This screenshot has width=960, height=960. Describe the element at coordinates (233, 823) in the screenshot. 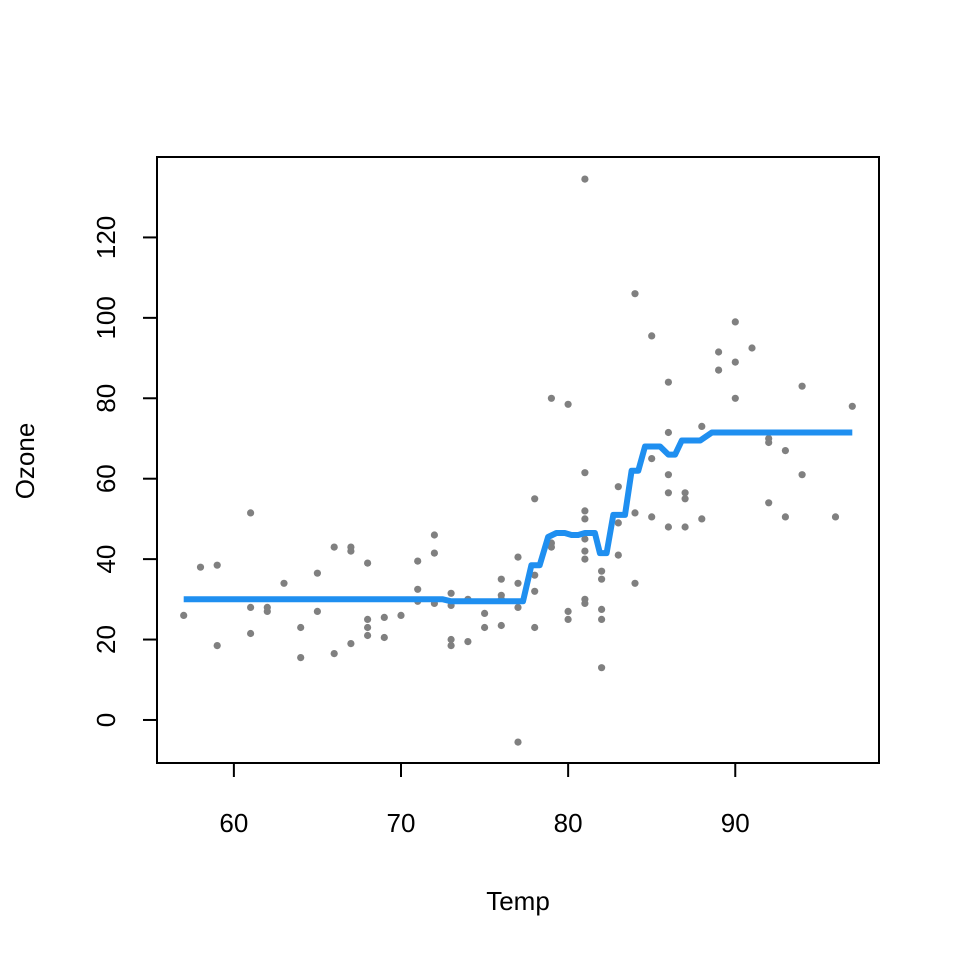

I see `x-tick-label: 60` at that location.